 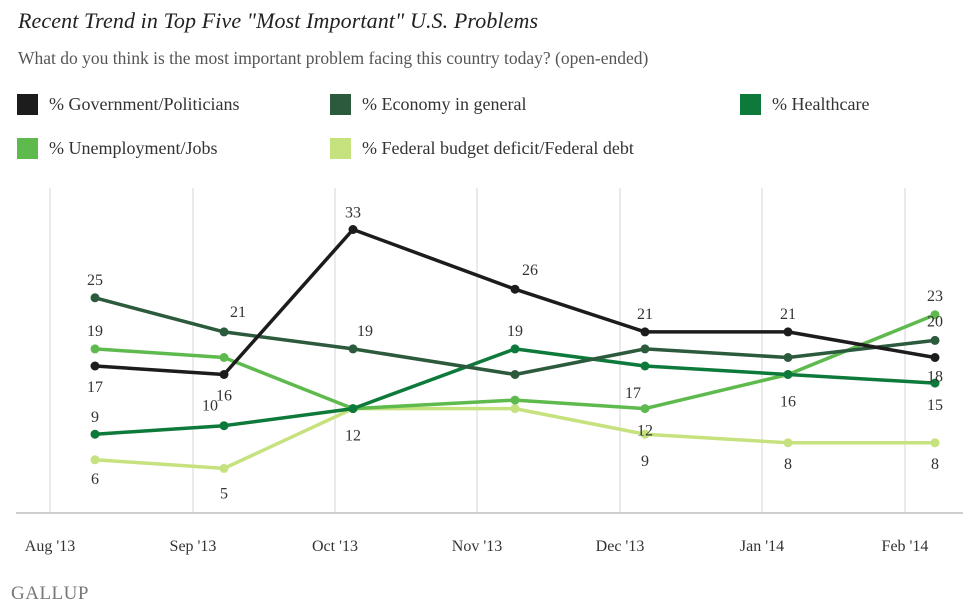 What do you see at coordinates (514, 438) in the screenshot?
I see `series-line` at bounding box center [514, 438].